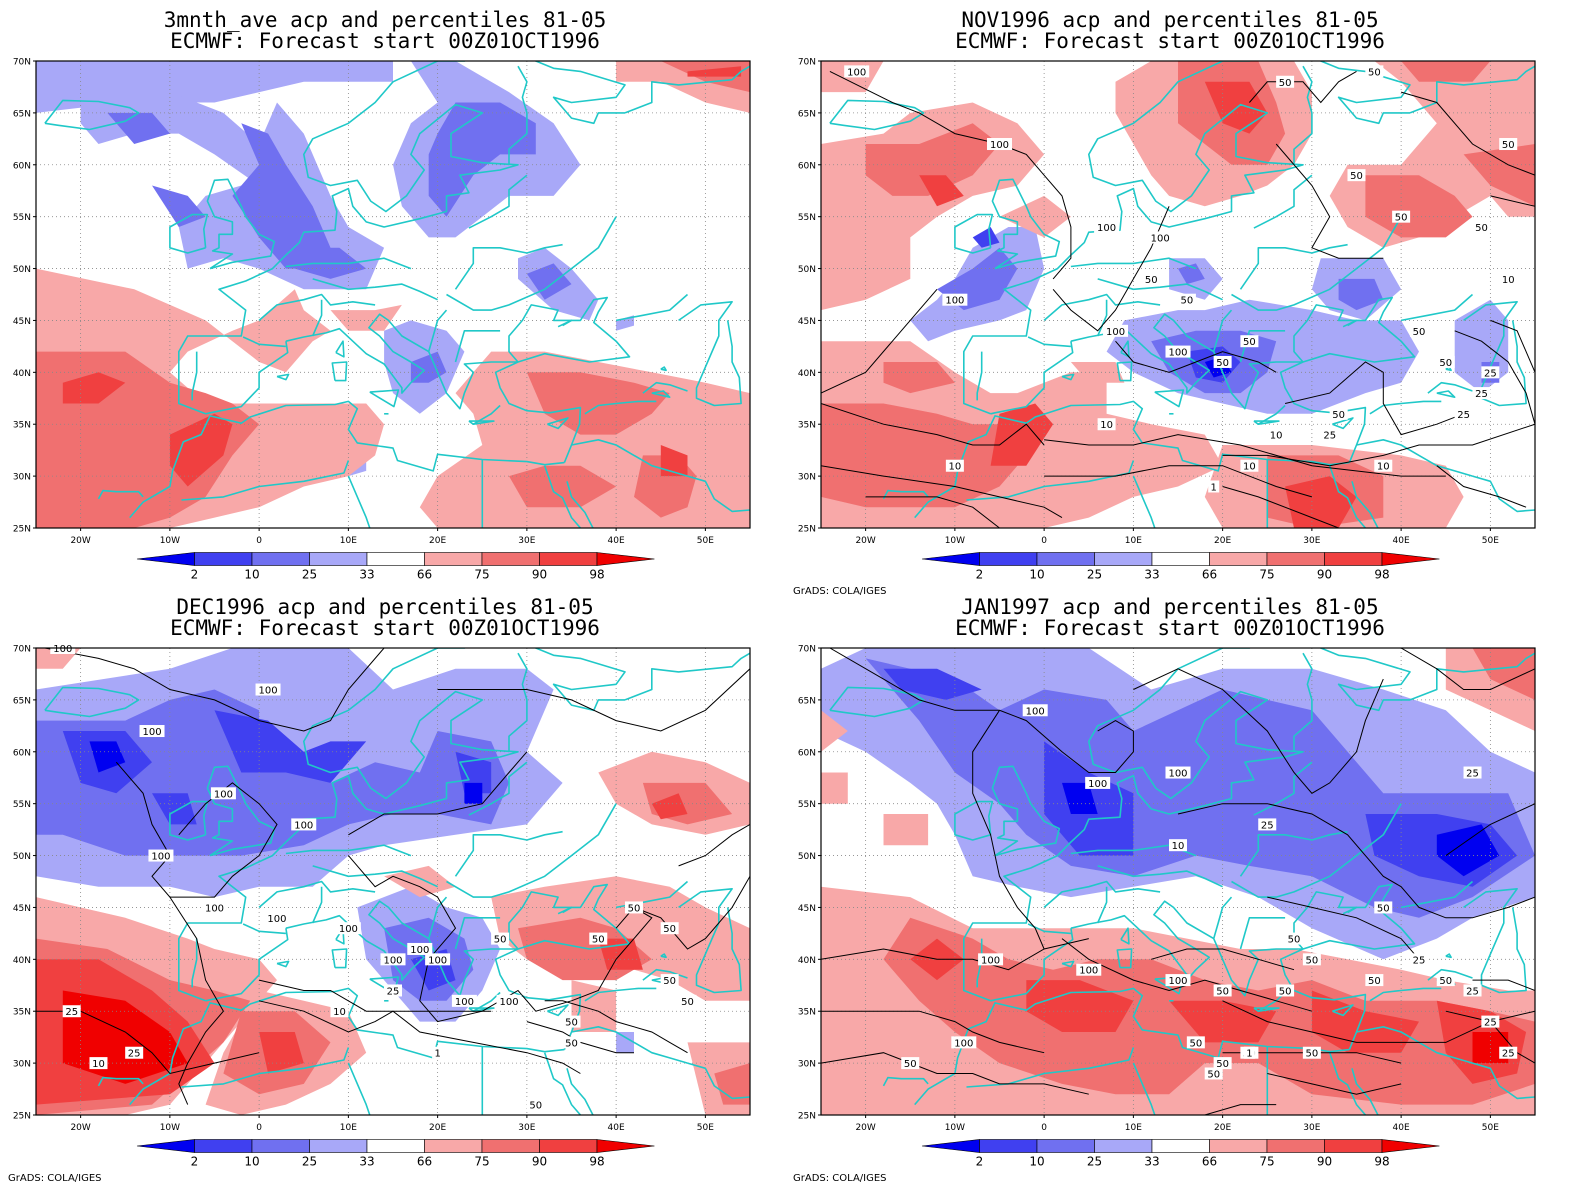 This screenshot has width=1596, height=1196. Describe the element at coordinates (840, 1178) in the screenshot. I see `grads-credit: GrADS: COLA/IGES` at that location.